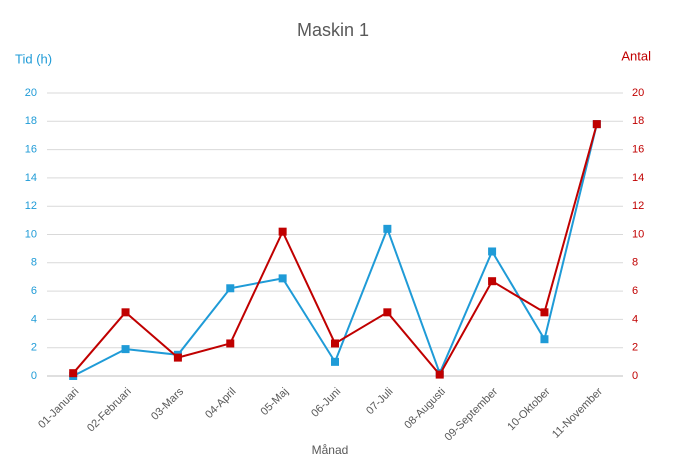 The width and height of the screenshot is (676, 468). What do you see at coordinates (577, 412) in the screenshot?
I see `x-tick-label: 11-November` at bounding box center [577, 412].